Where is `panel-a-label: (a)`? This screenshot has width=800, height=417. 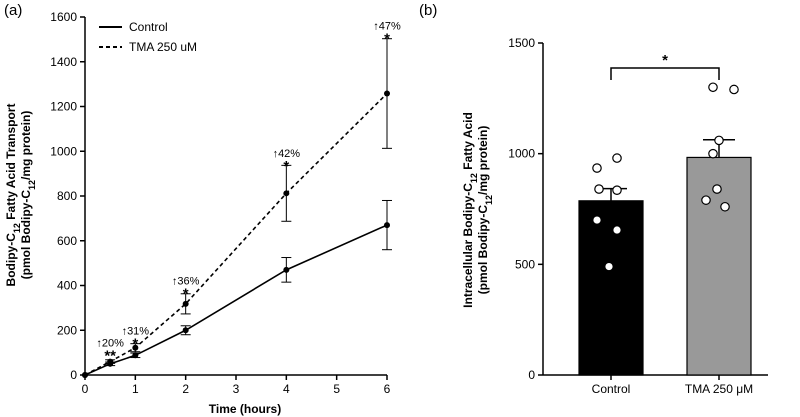 panel-a-label: (a) is located at coordinates (13, 10).